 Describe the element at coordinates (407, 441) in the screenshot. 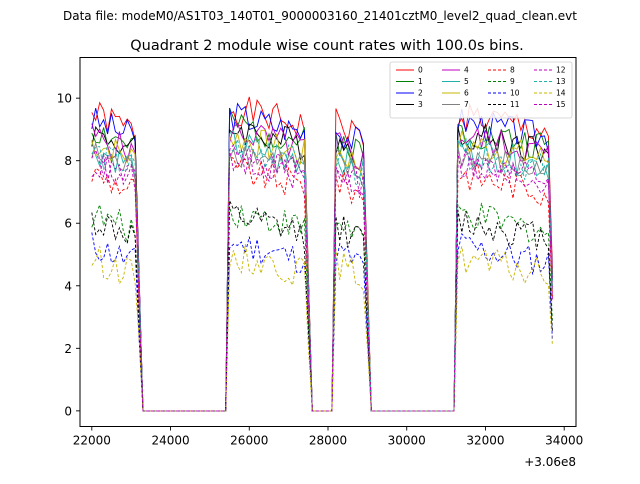

I see `x-tick-label: 30000` at that location.